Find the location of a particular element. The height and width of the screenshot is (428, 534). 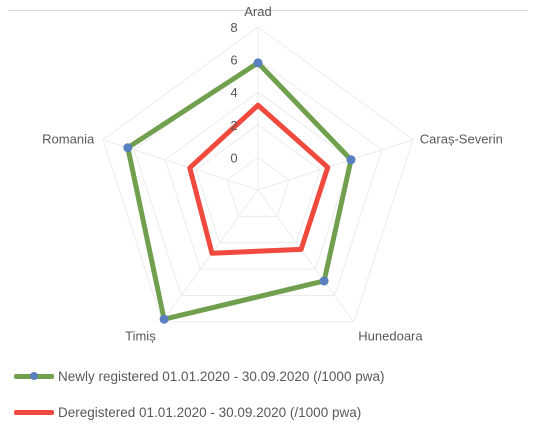

tick-labels: 0 2 4 6 8 is located at coordinates (233, 92).